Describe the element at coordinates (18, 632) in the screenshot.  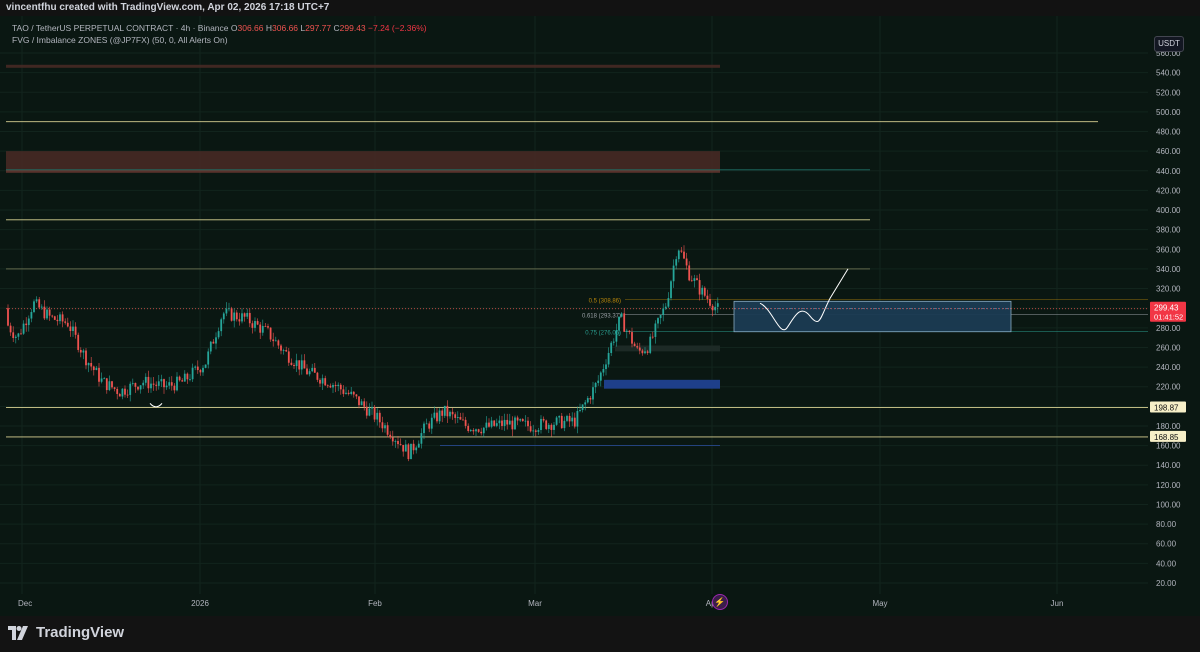
I see `tradingview-logo-icon` at that location.